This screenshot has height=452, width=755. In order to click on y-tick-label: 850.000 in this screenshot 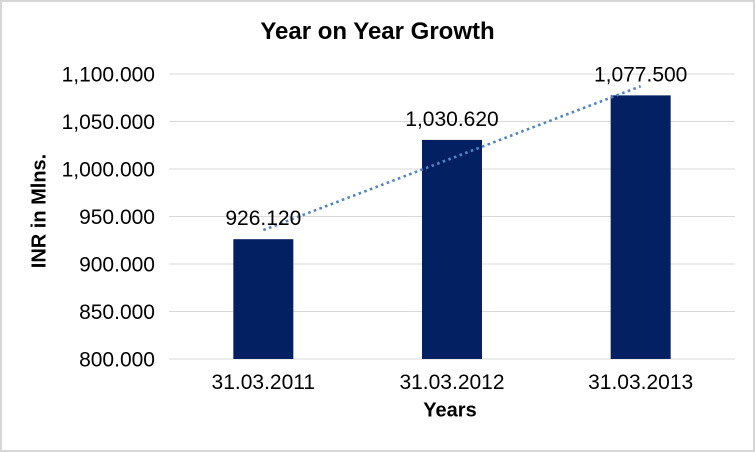, I will do `click(117, 312)`.